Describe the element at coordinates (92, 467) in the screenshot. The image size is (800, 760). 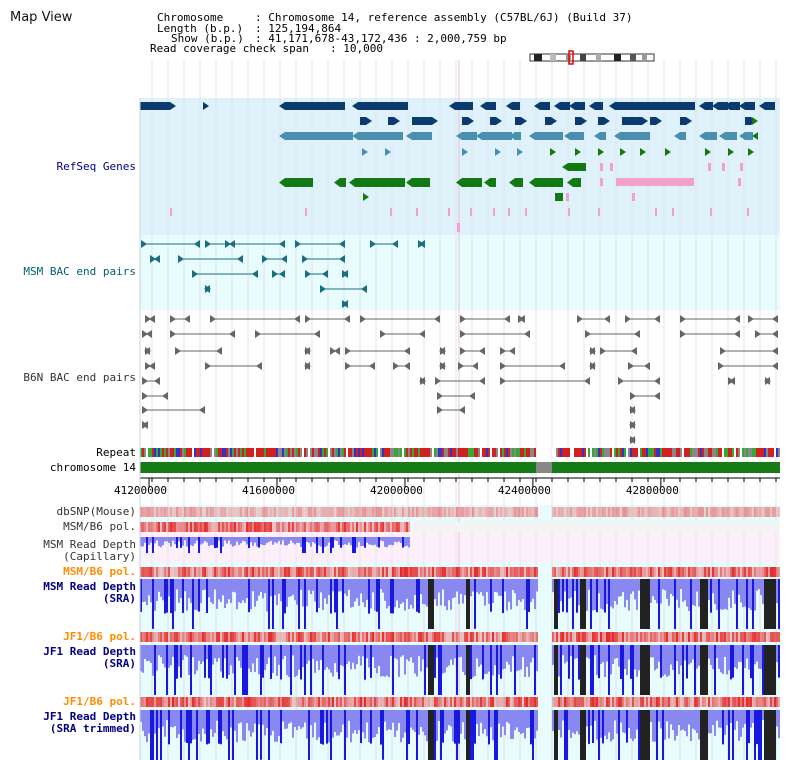
I see `track-label-chromosome: chromosome 14` at that location.